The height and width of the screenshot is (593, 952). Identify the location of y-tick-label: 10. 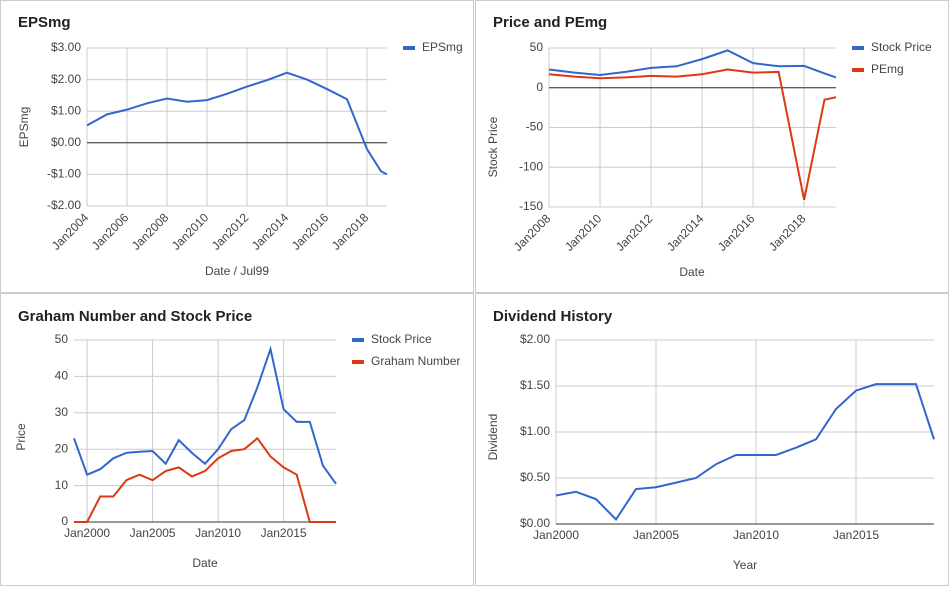
(62, 485).